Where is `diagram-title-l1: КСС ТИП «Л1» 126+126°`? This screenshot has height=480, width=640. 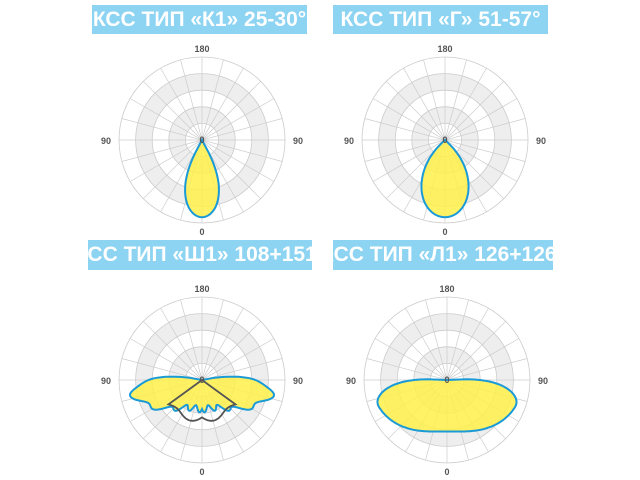 diagram-title-l1: КСС ТИП «Л1» 126+126° is located at coordinates (443, 255).